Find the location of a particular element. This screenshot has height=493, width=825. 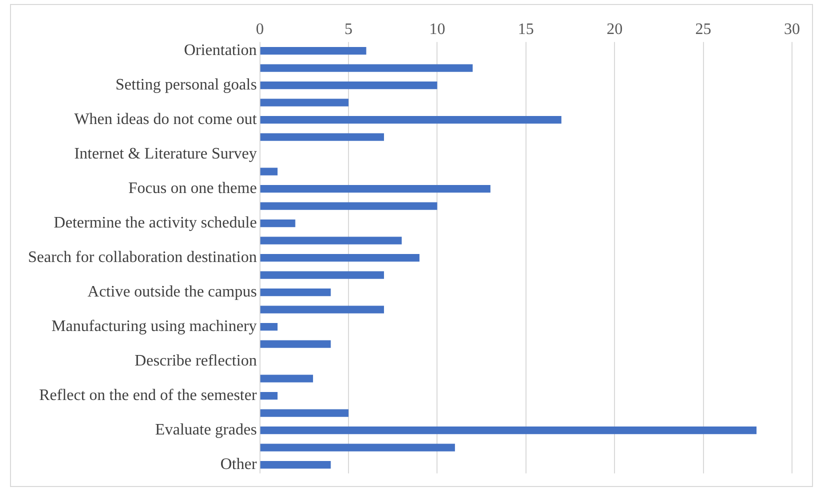

y-tick-label: Evaluate grades is located at coordinates (206, 429).